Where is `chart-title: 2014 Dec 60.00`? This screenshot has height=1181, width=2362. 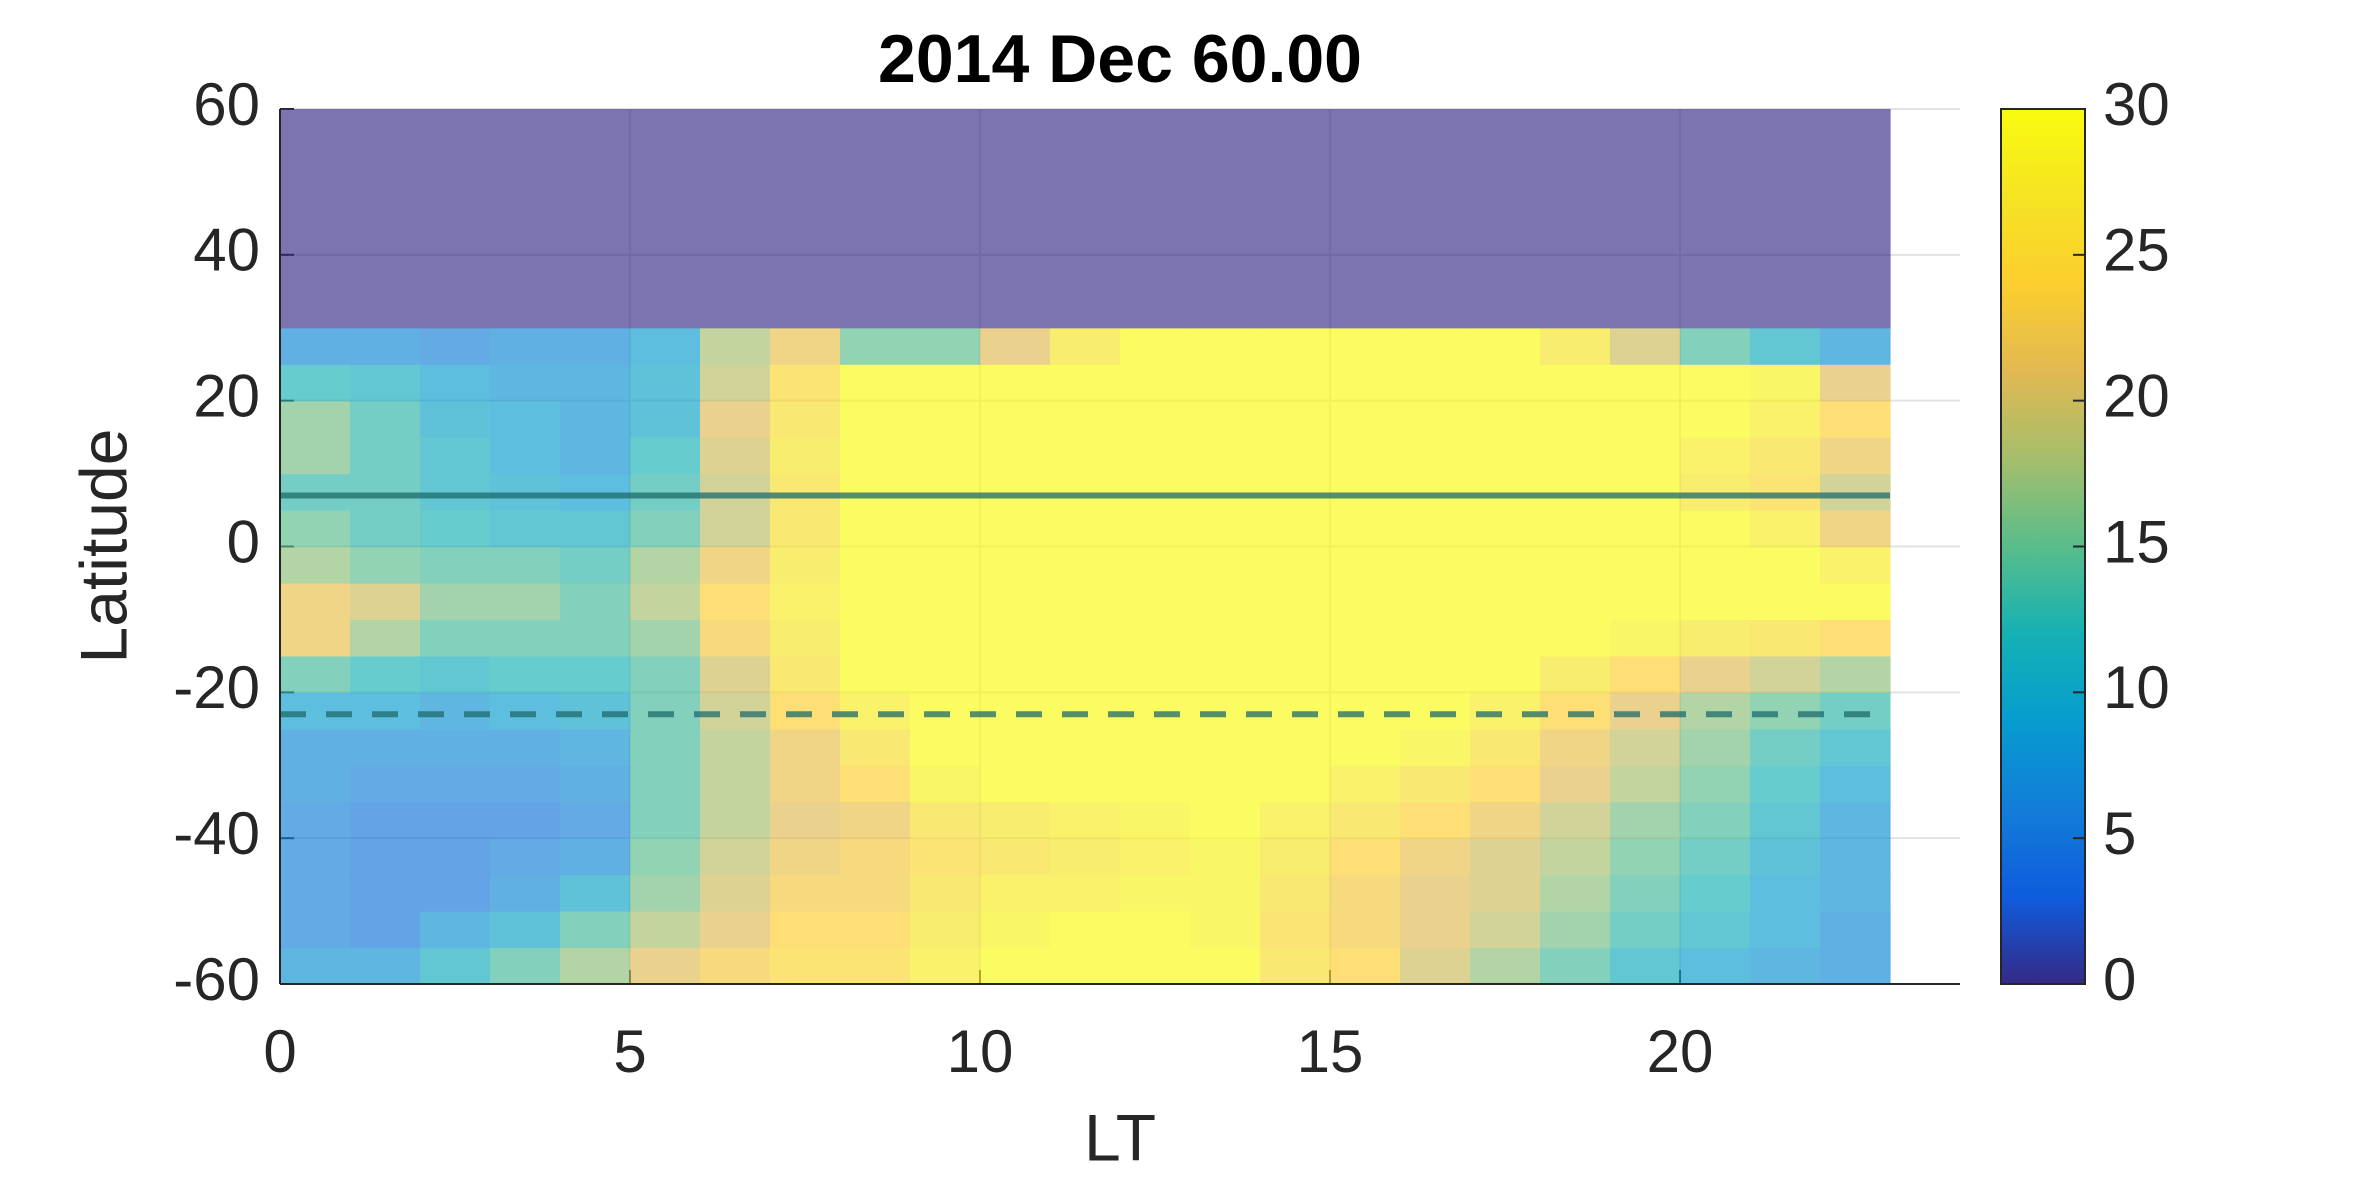
chart-title: 2014 Dec 60.00 is located at coordinates (1120, 59).